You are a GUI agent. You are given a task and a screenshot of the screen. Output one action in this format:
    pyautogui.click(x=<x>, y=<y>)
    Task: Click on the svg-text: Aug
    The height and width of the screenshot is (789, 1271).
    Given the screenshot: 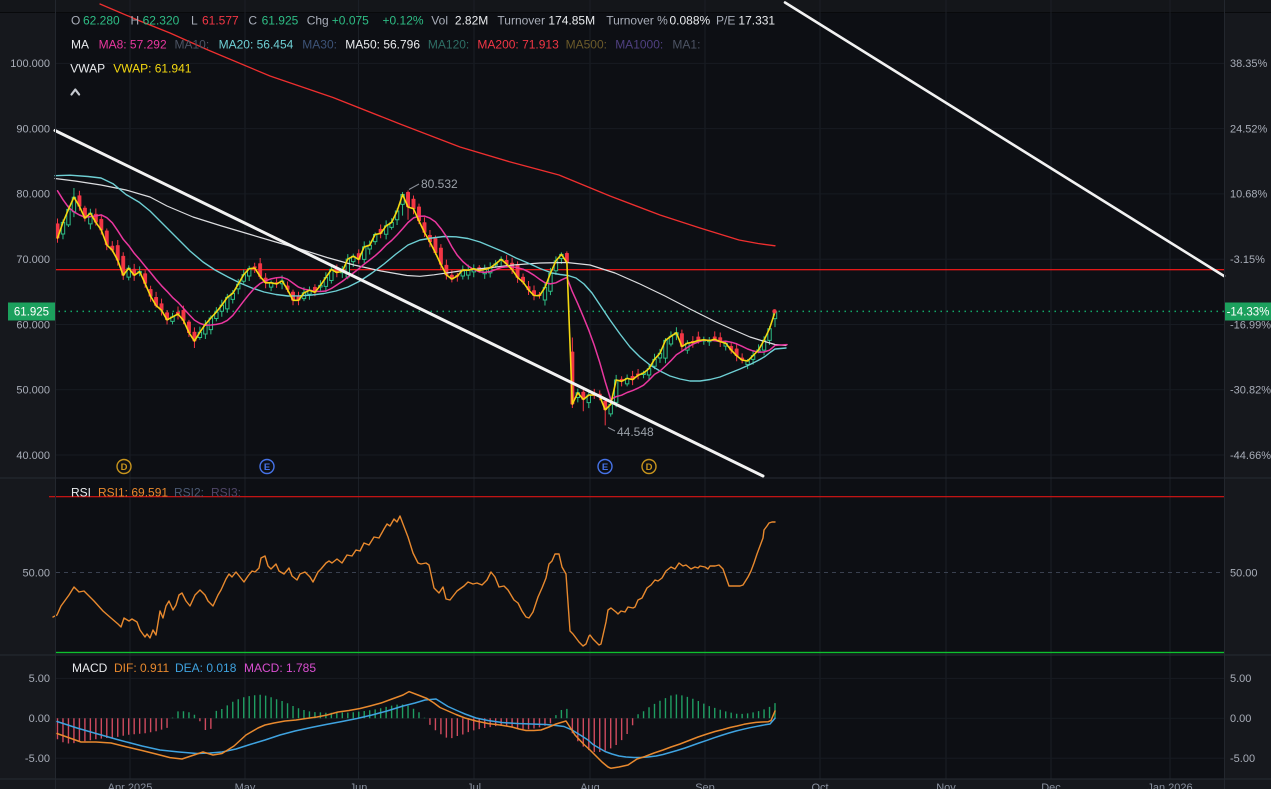 What is the action you would take?
    pyautogui.click(x=590, y=785)
    